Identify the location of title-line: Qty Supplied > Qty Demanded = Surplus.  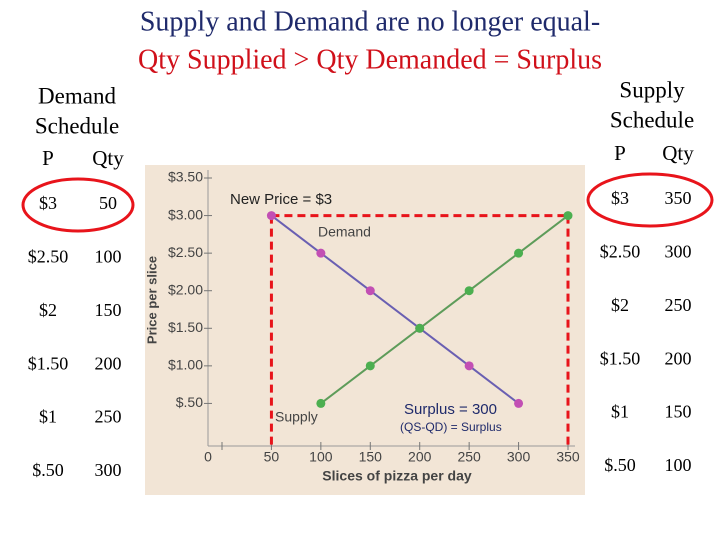
(370, 59).